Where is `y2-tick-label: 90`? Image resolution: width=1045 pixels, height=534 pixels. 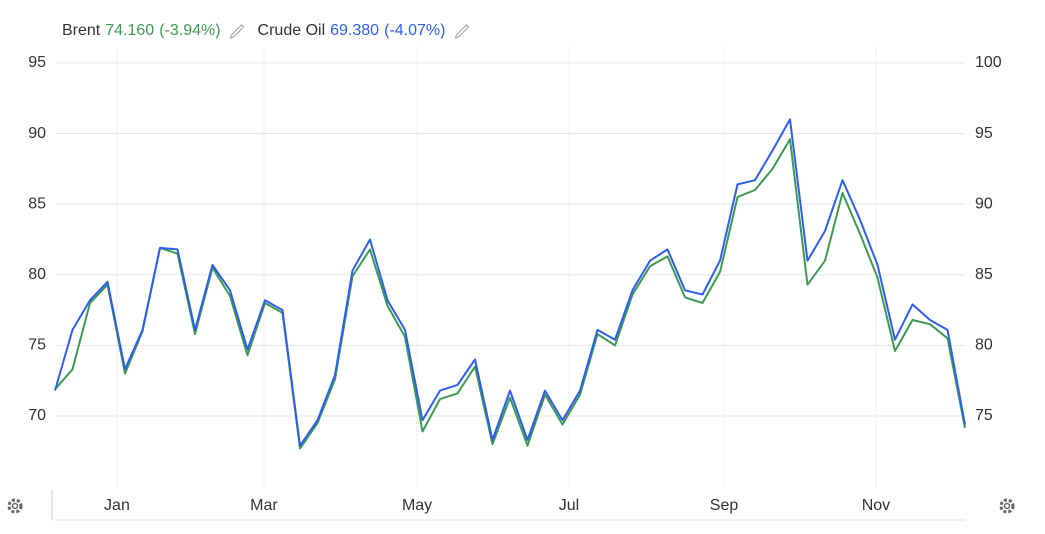
y2-tick-label: 90 is located at coordinates (984, 203).